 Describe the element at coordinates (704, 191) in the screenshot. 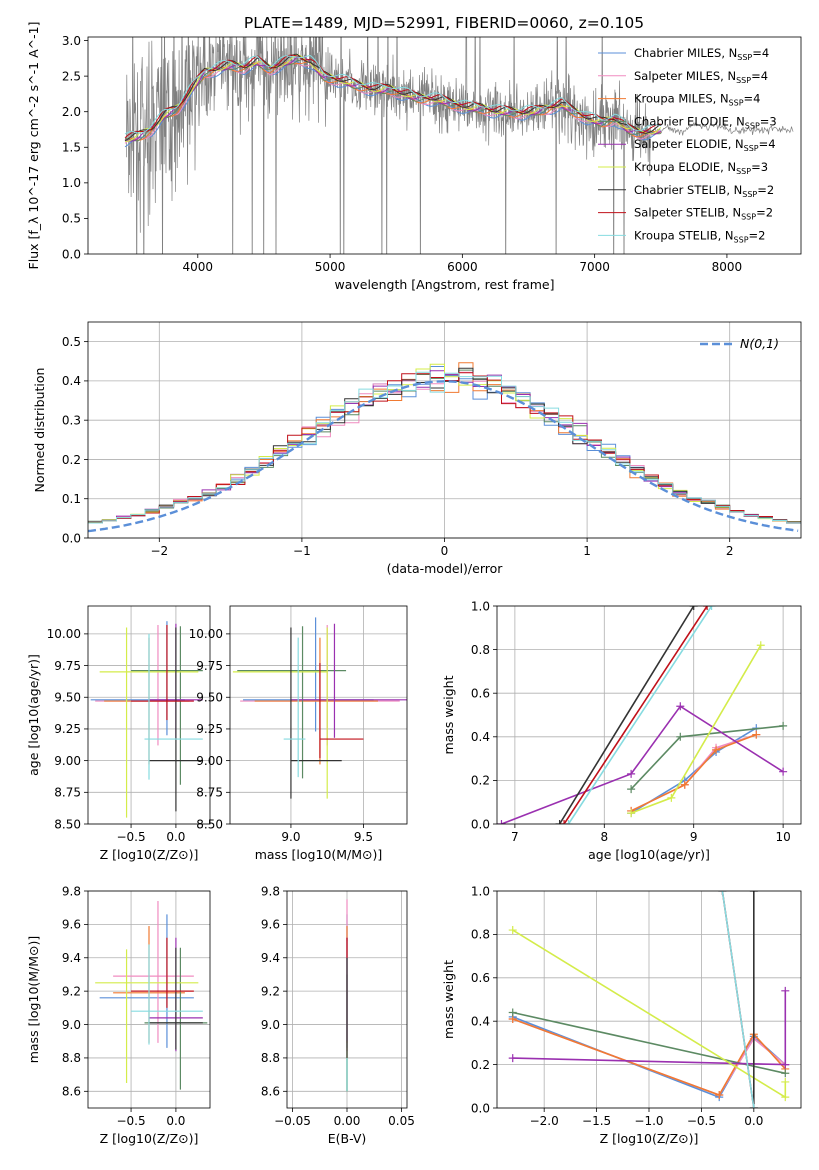

I see `legend-label: Chabrier STELIB, NSSP=2` at that location.